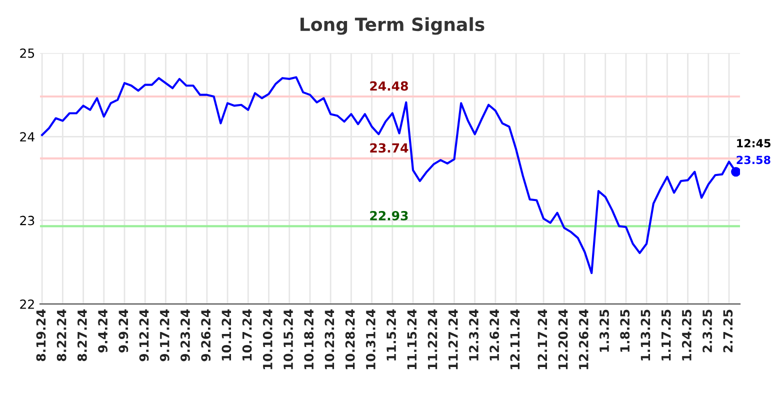  I want to click on x-tick-label: 8.27.24, so click(82, 335).